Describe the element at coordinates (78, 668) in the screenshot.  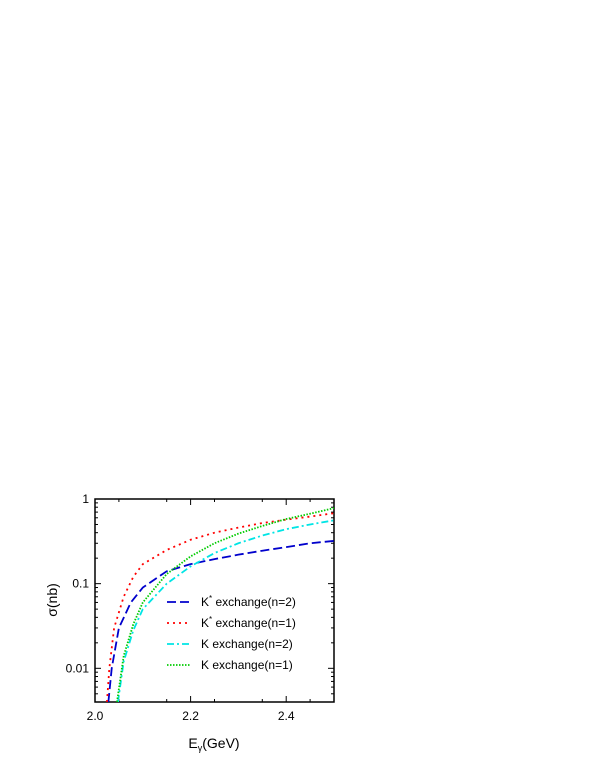
I see `y-tick-label: 0.01` at that location.